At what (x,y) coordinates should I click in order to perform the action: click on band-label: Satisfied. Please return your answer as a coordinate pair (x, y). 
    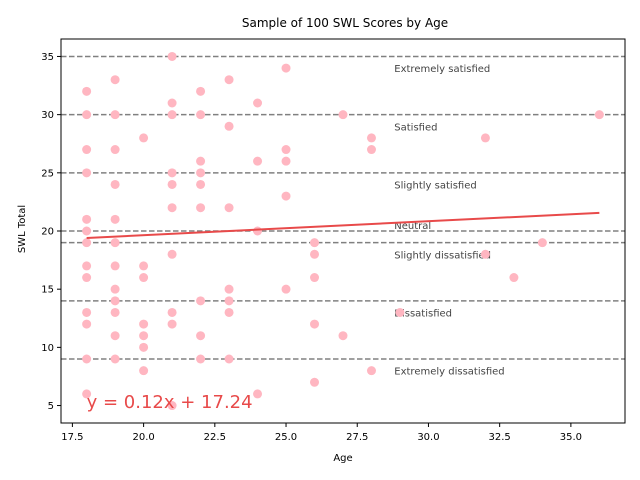
    Looking at the image, I should click on (415, 127).